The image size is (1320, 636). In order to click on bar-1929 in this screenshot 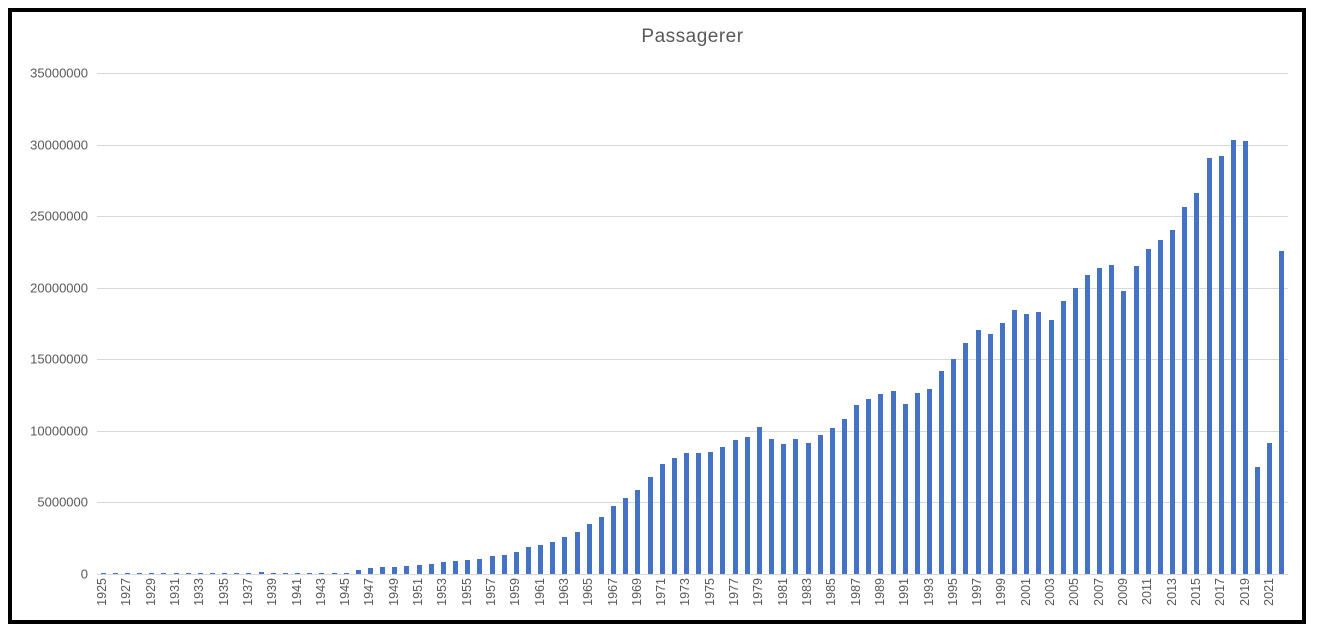, I will do `click(152, 573)`.